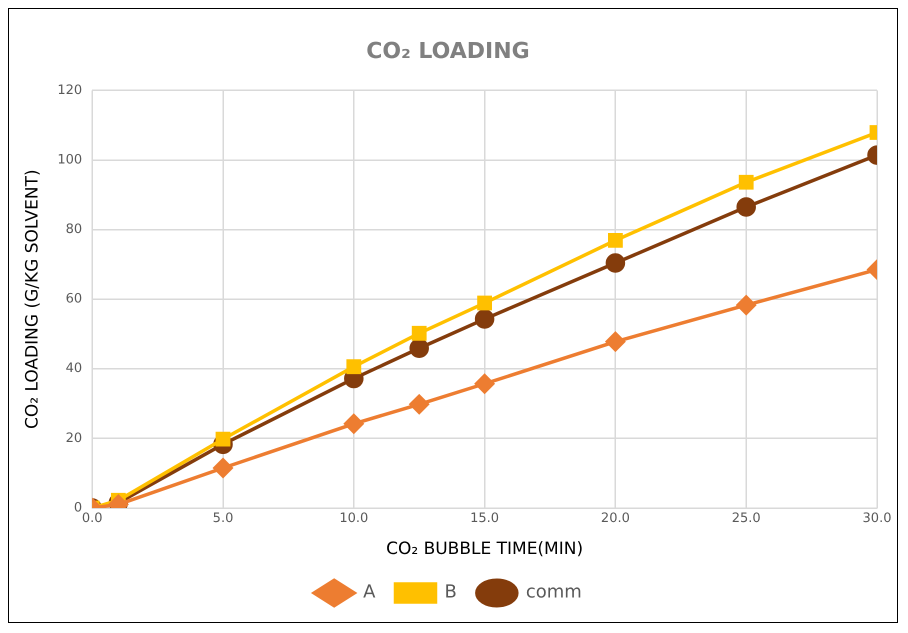 This screenshot has height=633, width=908. What do you see at coordinates (69, 160) in the screenshot?
I see `y-tick-label: 100` at bounding box center [69, 160].